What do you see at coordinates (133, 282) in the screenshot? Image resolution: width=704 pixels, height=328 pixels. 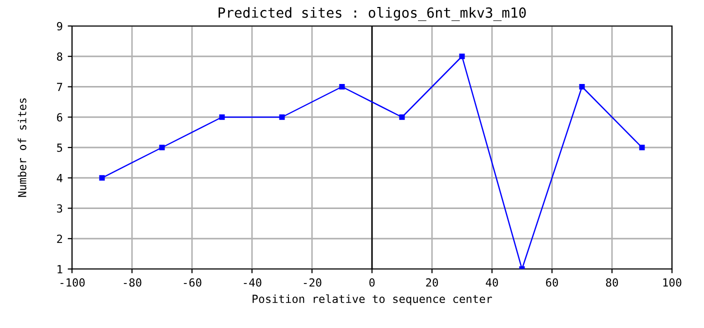 I see `x-tick-label: -80` at bounding box center [133, 282].